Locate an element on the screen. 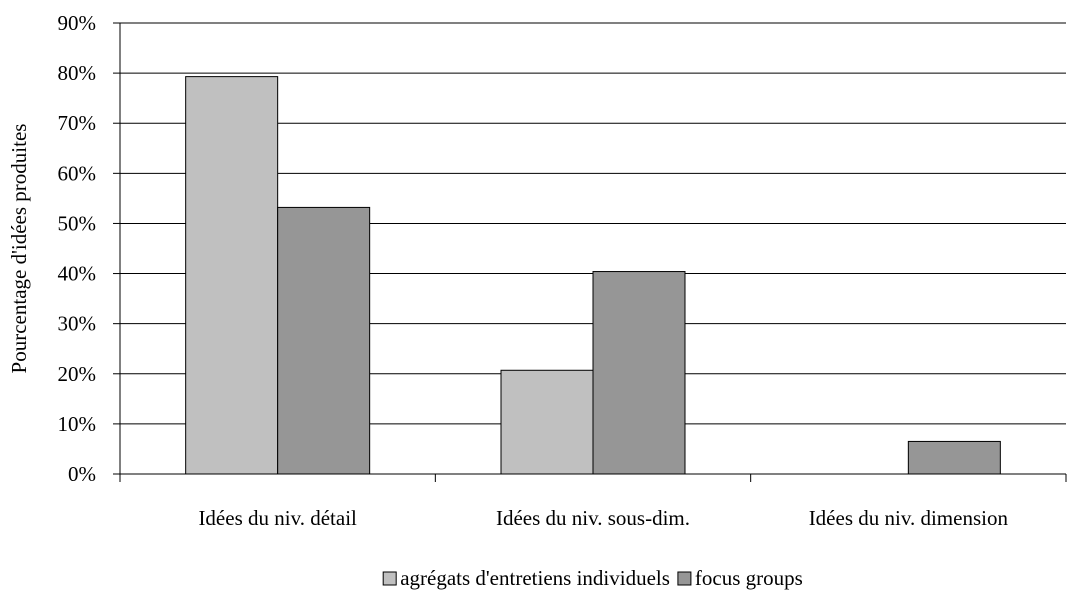 Image resolution: width=1075 pixels, height=604 pixels. legend-label: focus groups is located at coordinates (749, 578).